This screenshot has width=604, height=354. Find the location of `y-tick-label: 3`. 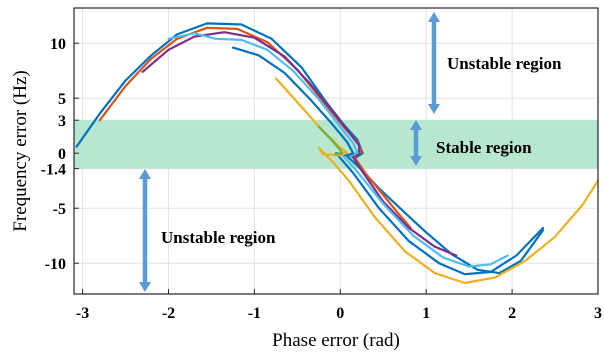

y-tick-label: 3 is located at coordinates (62, 121).